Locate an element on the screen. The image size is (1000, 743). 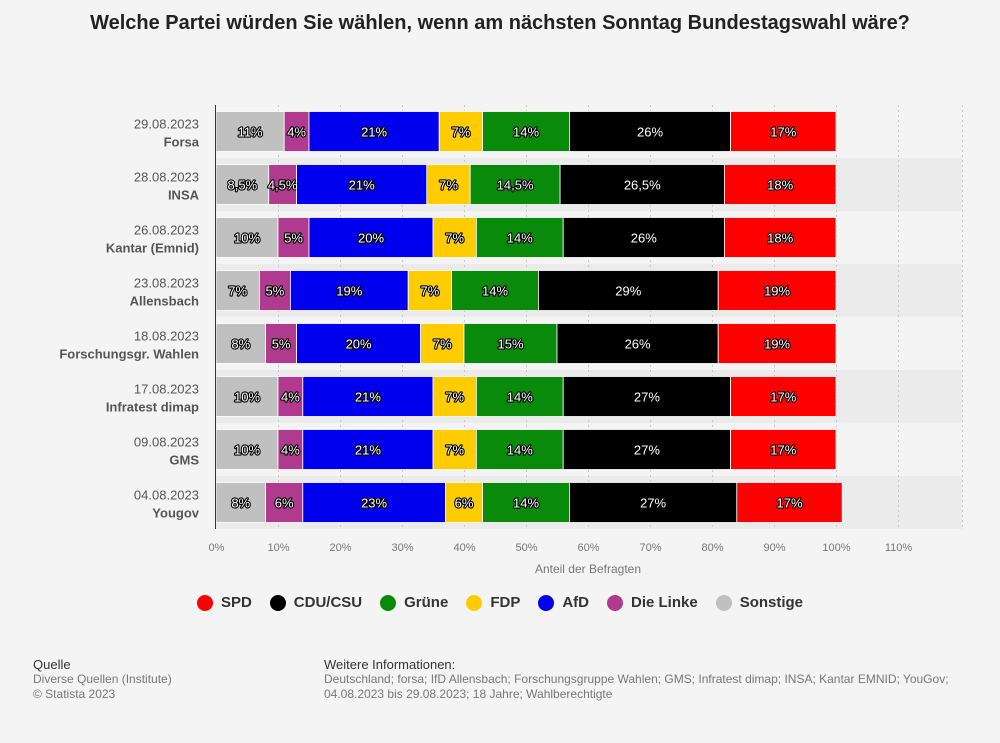
x-axis-label: Anteil der Befragten is located at coordinates (588, 569).